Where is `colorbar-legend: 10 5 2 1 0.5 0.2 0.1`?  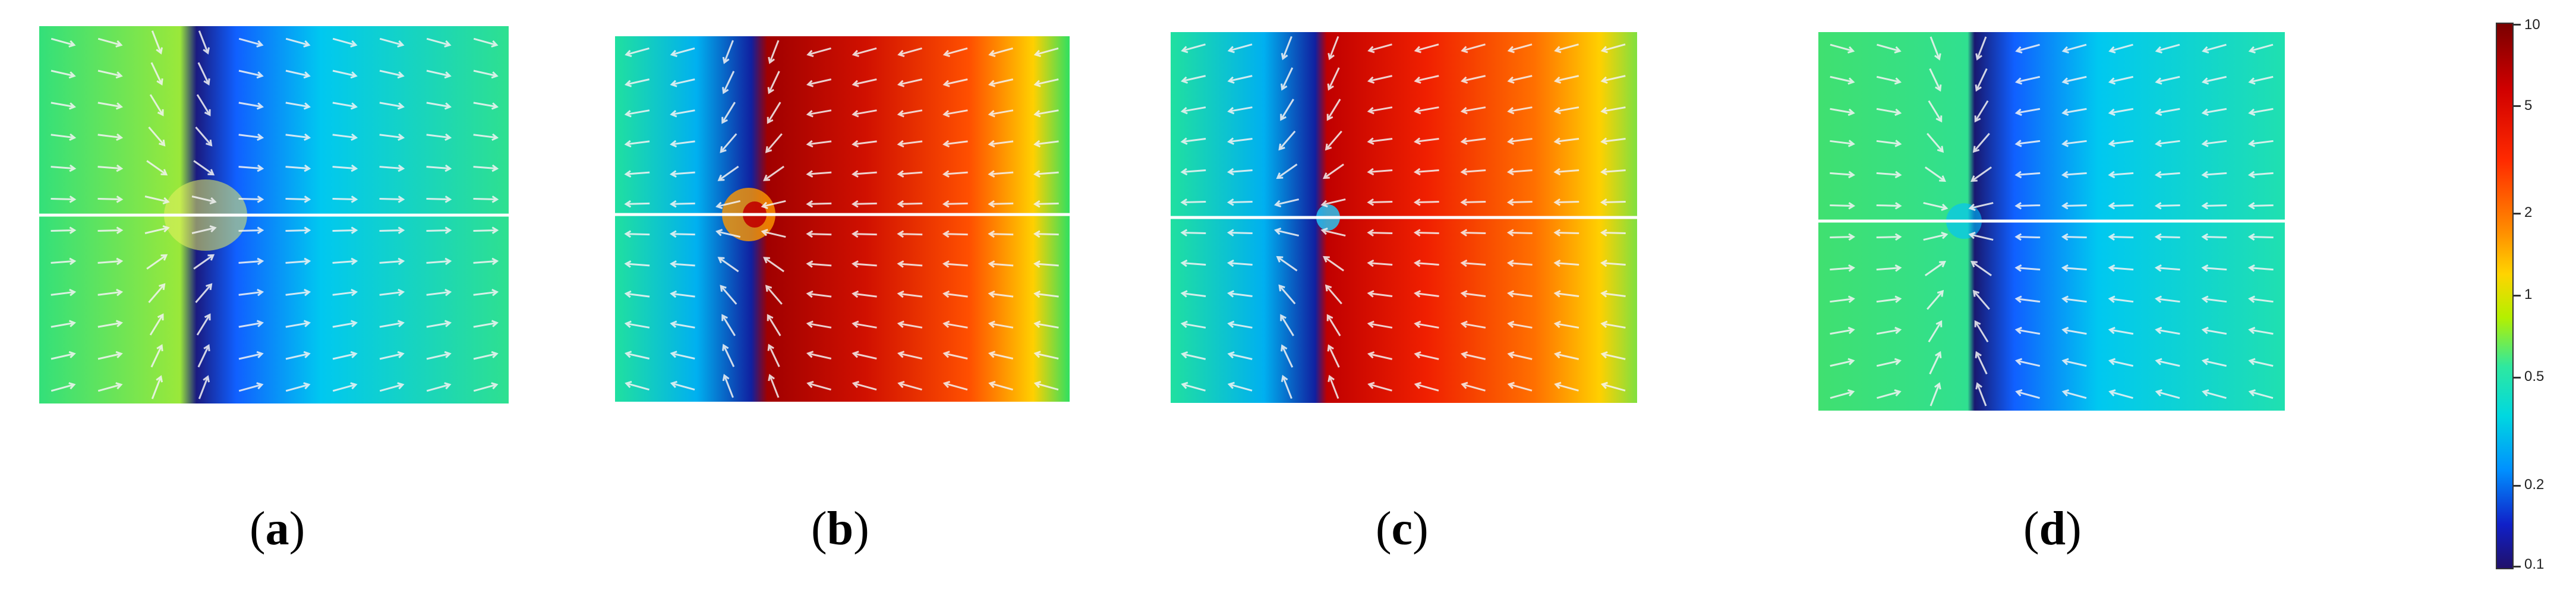 colorbar-legend: 10 5 2 1 0.5 0.2 0.1 is located at coordinates (2536, 296).